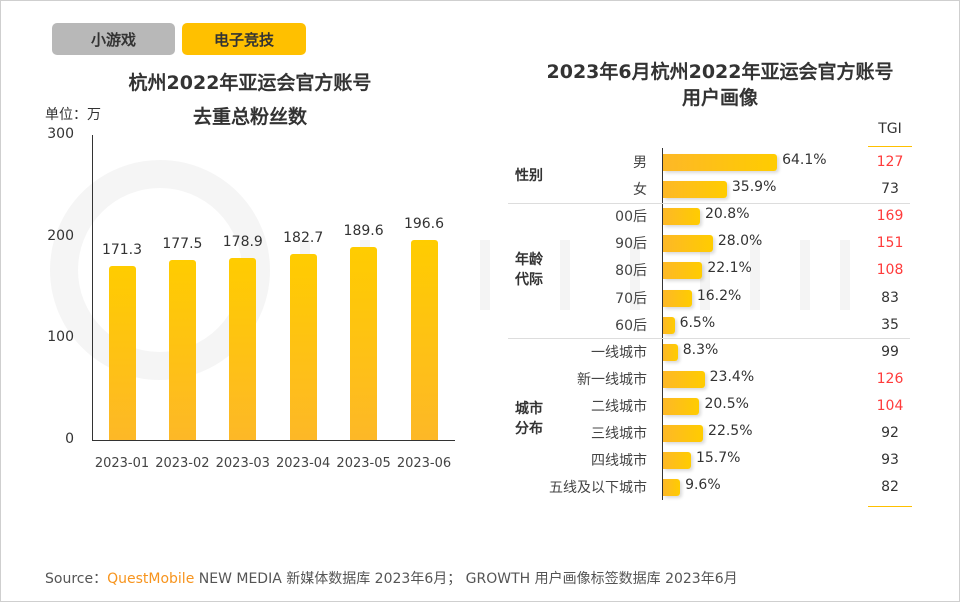  I want to click on right-chart-title-1: 2023年6月杭州2022年亚运会官方账号, so click(720, 72).